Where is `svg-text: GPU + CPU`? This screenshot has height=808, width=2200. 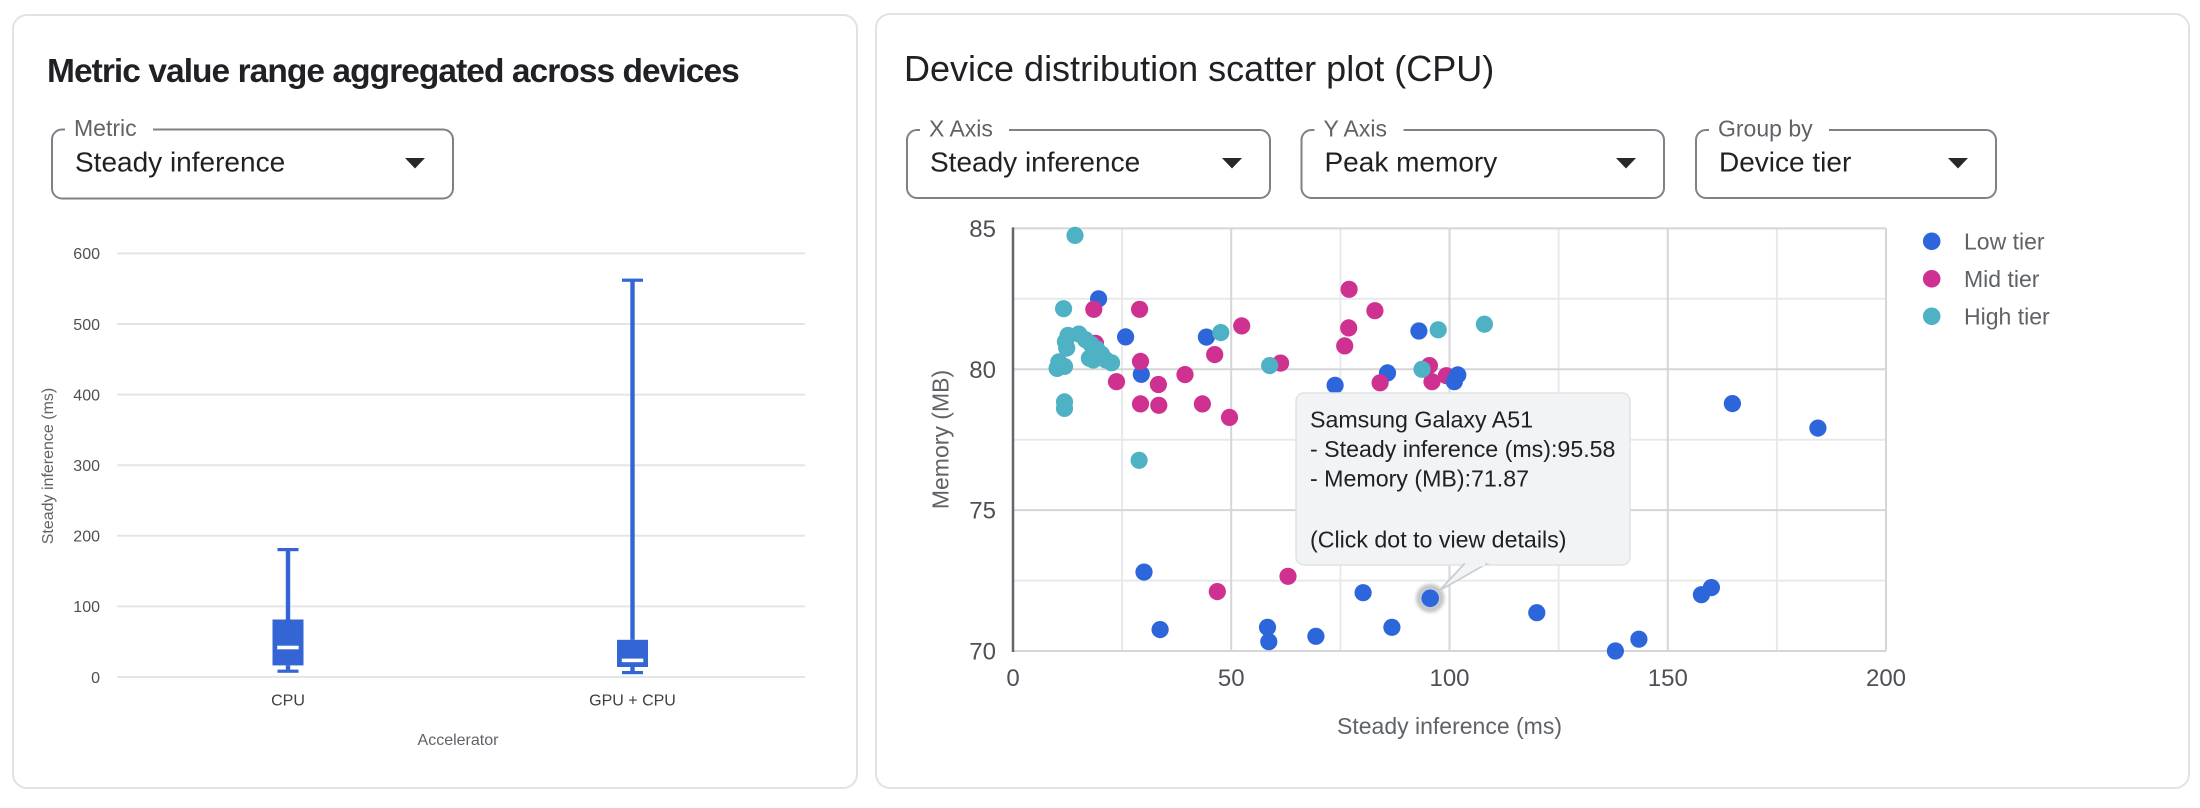 svg-text: GPU + CPU is located at coordinates (632, 701).